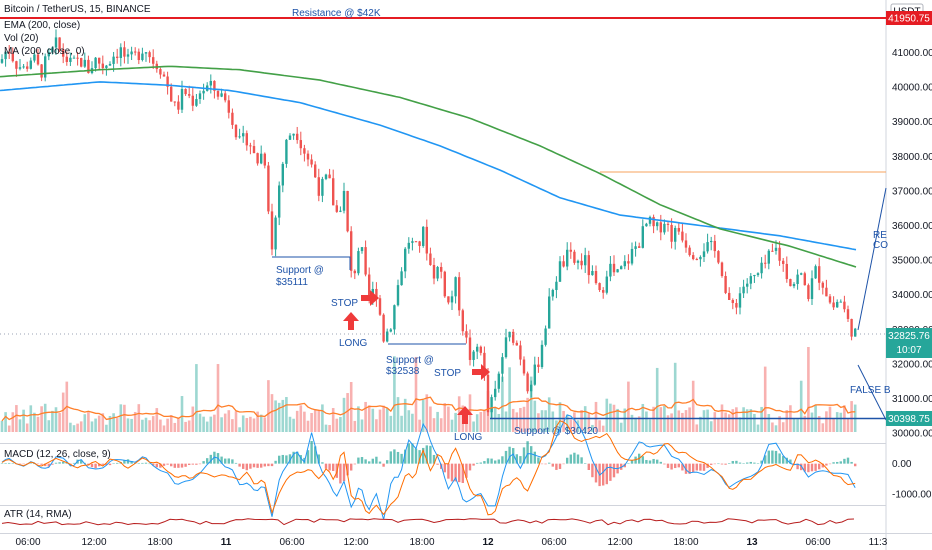 This screenshot has height=550, width=932. I want to click on ema-legend: EMA (200, close), so click(42, 25).